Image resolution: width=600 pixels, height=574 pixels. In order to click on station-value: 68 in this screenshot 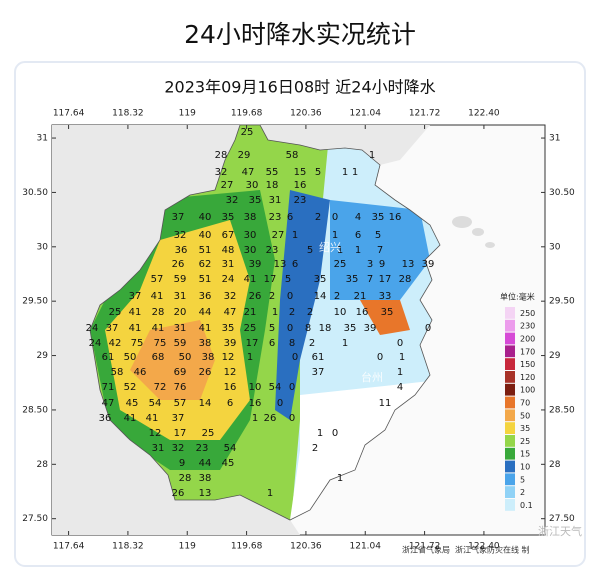, I will do `click(158, 357)`.